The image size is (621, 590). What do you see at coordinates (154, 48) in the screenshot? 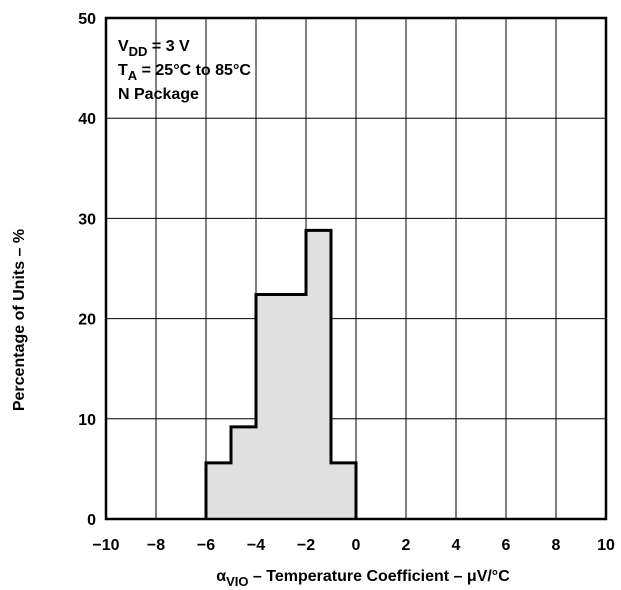
I see `legend-line-vdd: VDD = 3 V` at bounding box center [154, 48].